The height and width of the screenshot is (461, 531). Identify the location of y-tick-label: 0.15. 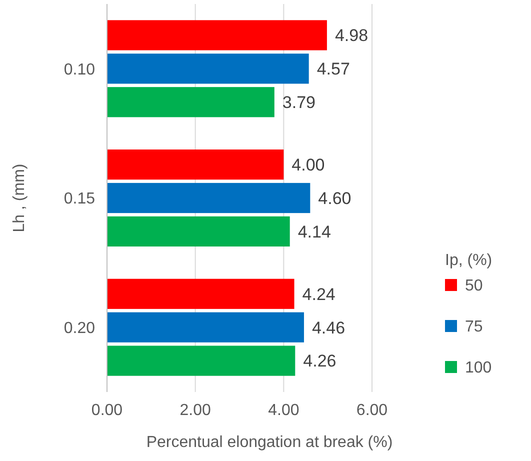
(80, 199).